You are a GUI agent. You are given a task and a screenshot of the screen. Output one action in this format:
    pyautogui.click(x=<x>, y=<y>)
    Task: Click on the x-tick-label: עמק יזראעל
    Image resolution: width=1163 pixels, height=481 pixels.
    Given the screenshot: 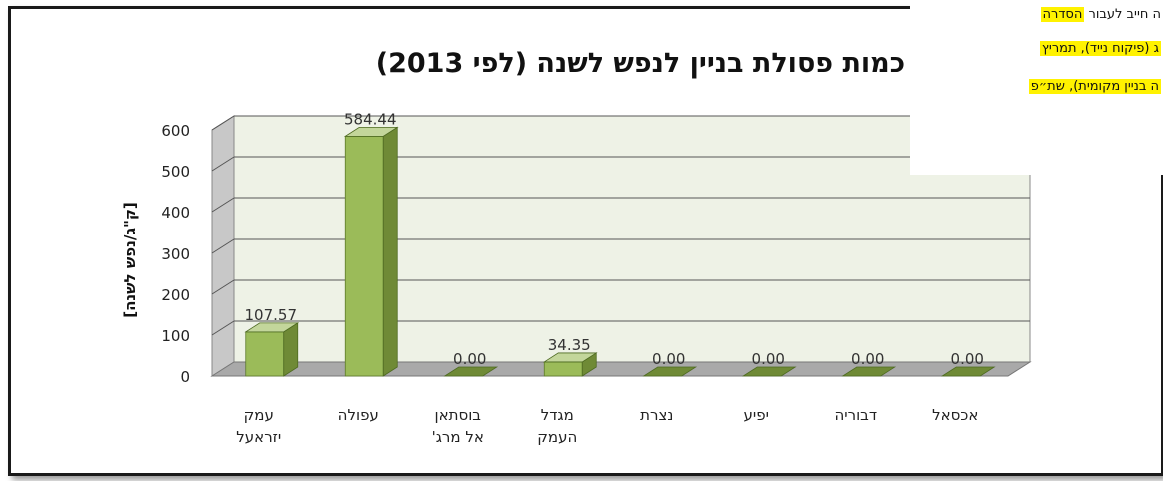 What is the action you would take?
    pyautogui.click(x=258, y=426)
    